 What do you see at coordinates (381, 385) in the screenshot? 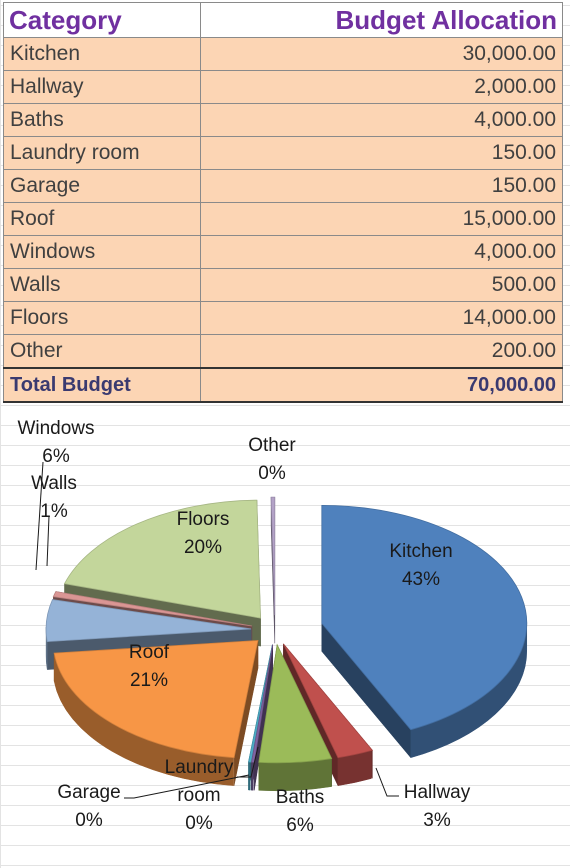
I see `total-amount-cell: 70,000.00` at bounding box center [381, 385].